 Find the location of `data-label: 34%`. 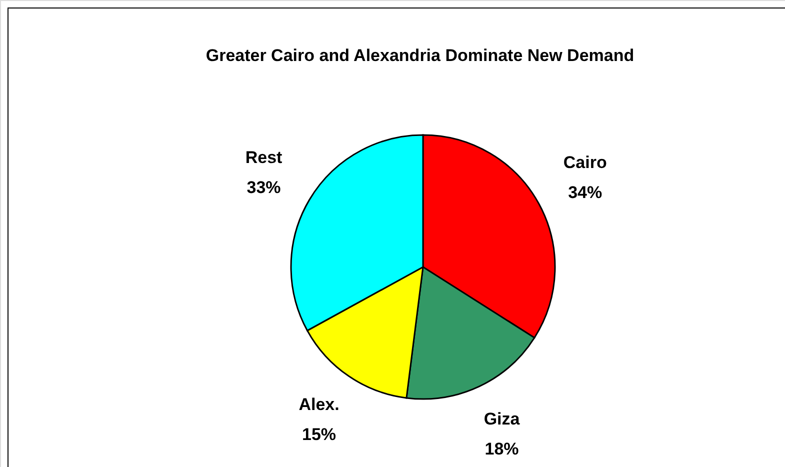

data-label: 34% is located at coordinates (585, 192).